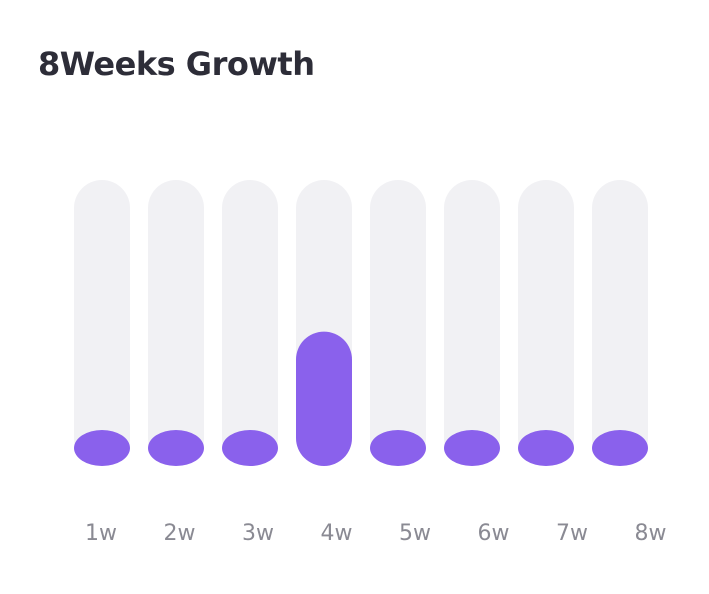  Describe the element at coordinates (398, 448) in the screenshot. I see `bar-5w` at that location.